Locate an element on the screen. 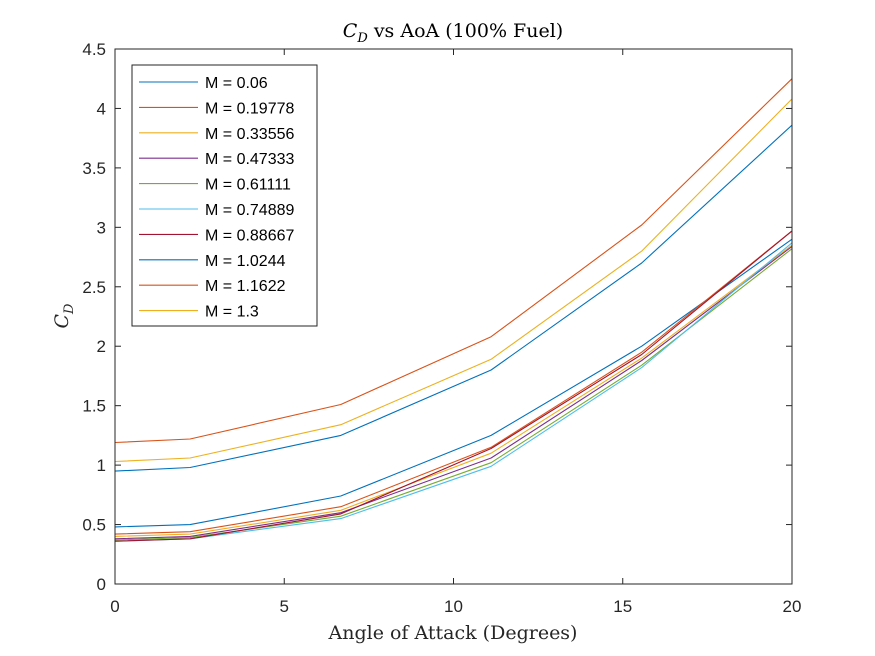 The height and width of the screenshot is (656, 875). legend-label-7: M = 1.0244 is located at coordinates (245, 261).